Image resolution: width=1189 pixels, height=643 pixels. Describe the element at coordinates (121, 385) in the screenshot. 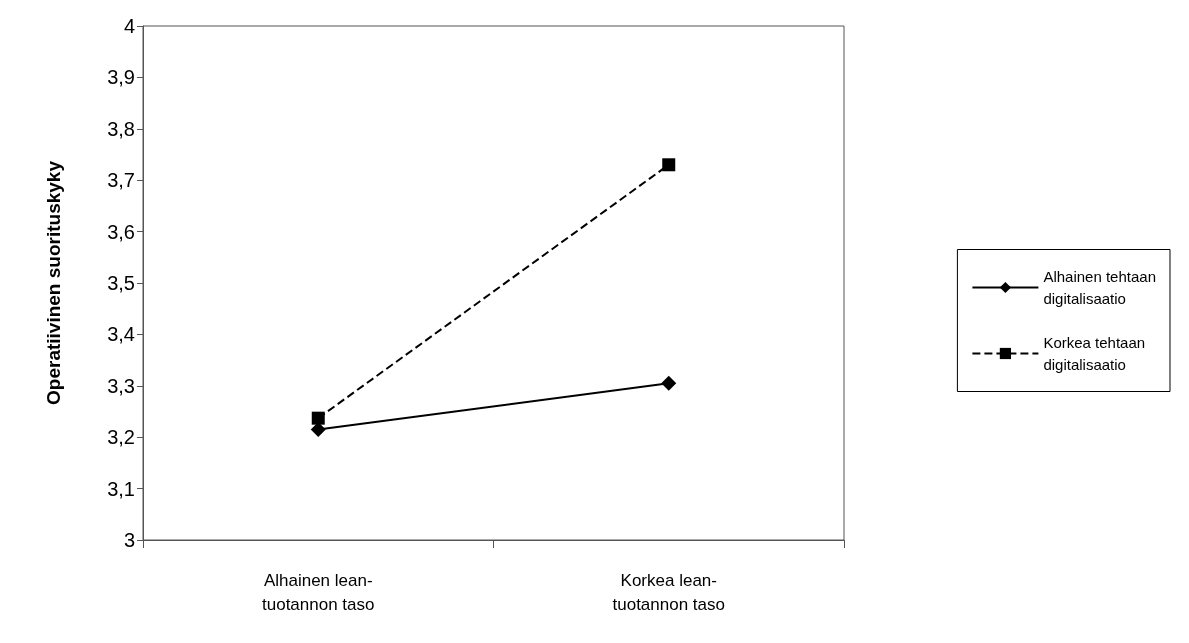

I see `y-tick-label: 3,3` at that location.